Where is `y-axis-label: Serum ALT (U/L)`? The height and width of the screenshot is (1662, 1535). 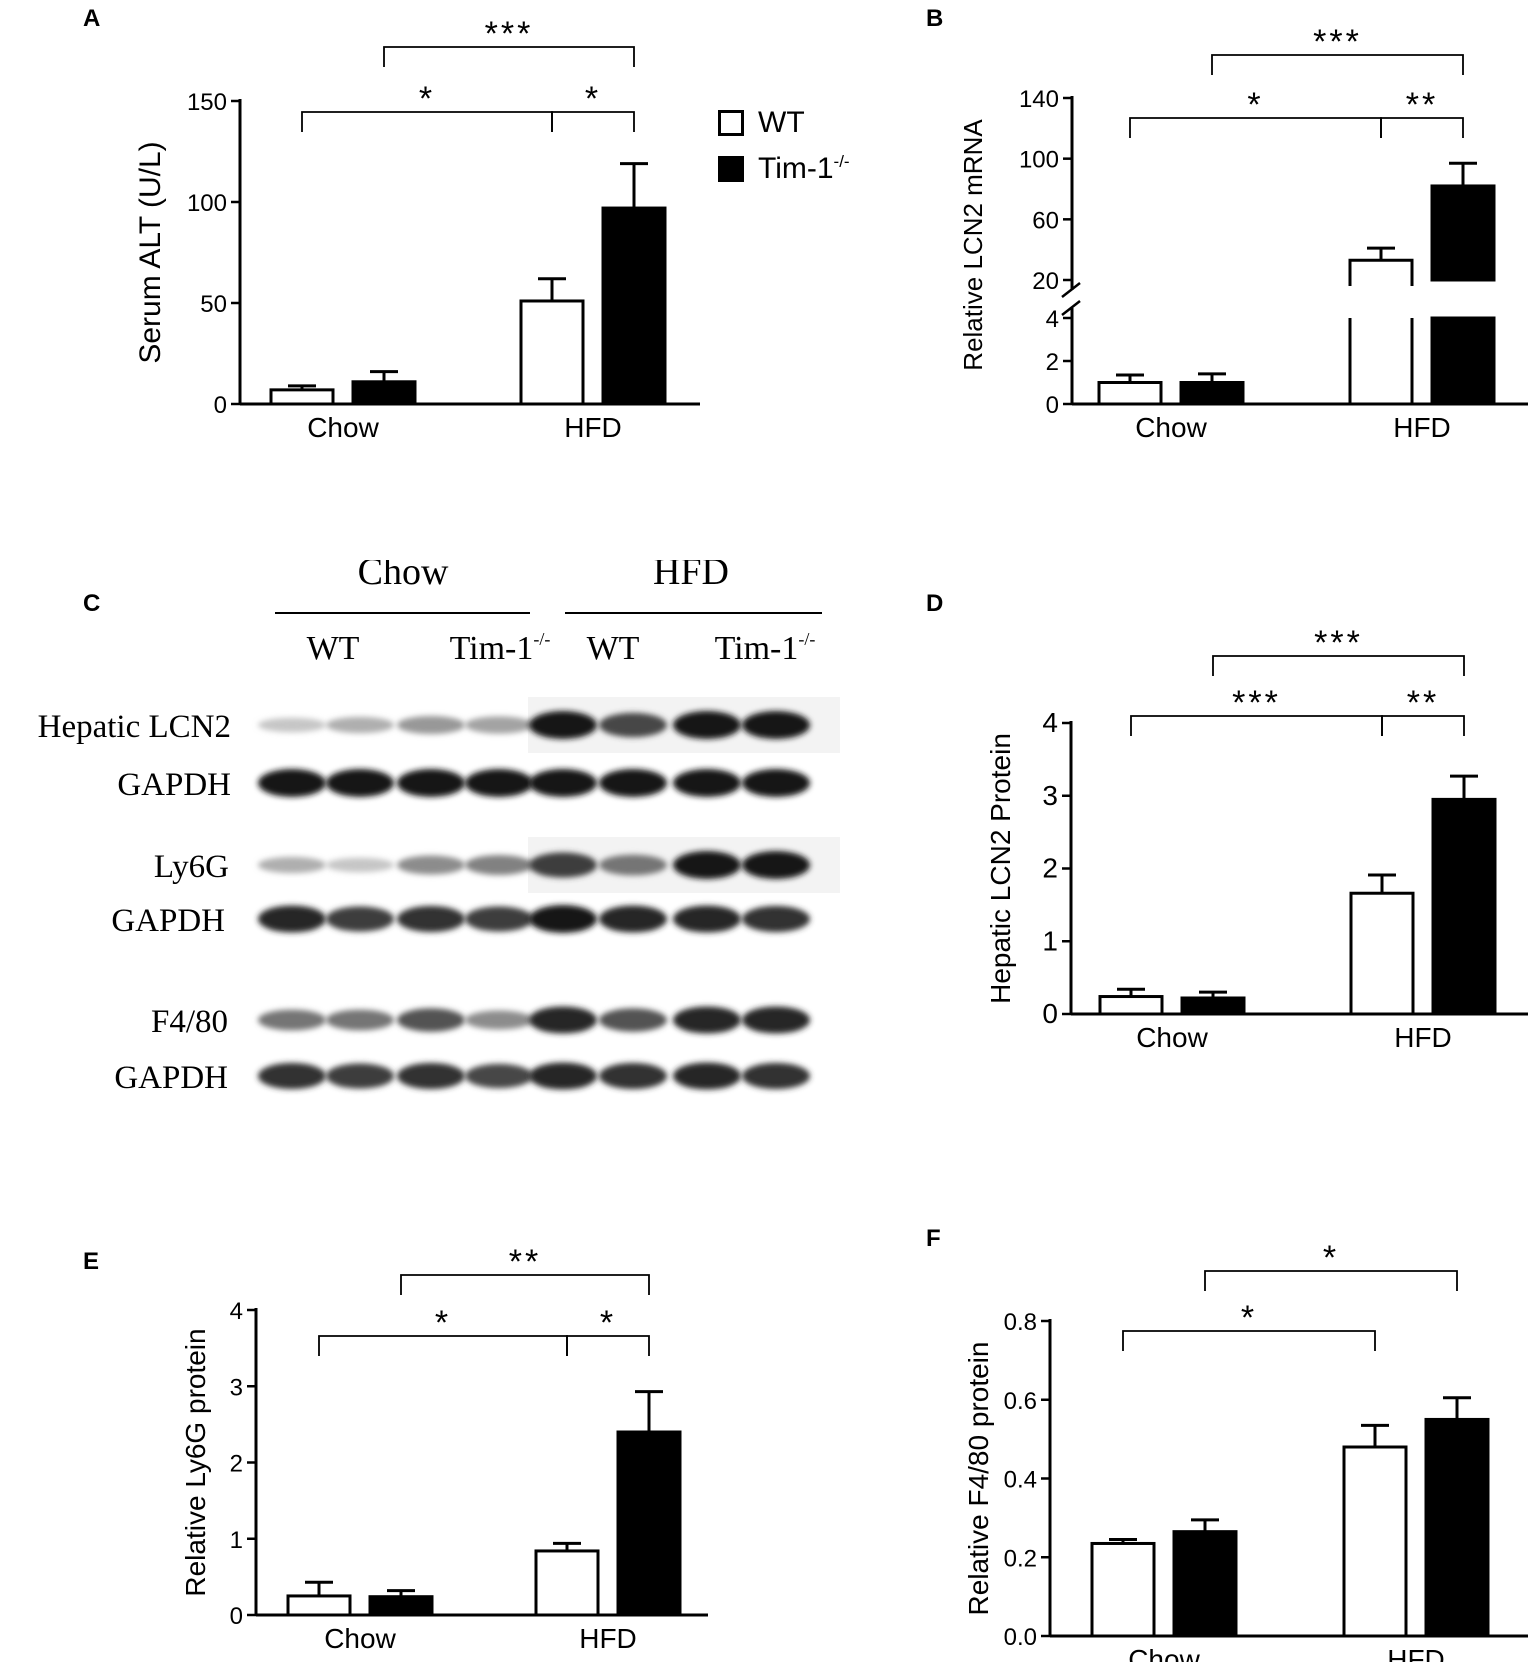 y-axis-label: Serum ALT (U/L) is located at coordinates (150, 252).